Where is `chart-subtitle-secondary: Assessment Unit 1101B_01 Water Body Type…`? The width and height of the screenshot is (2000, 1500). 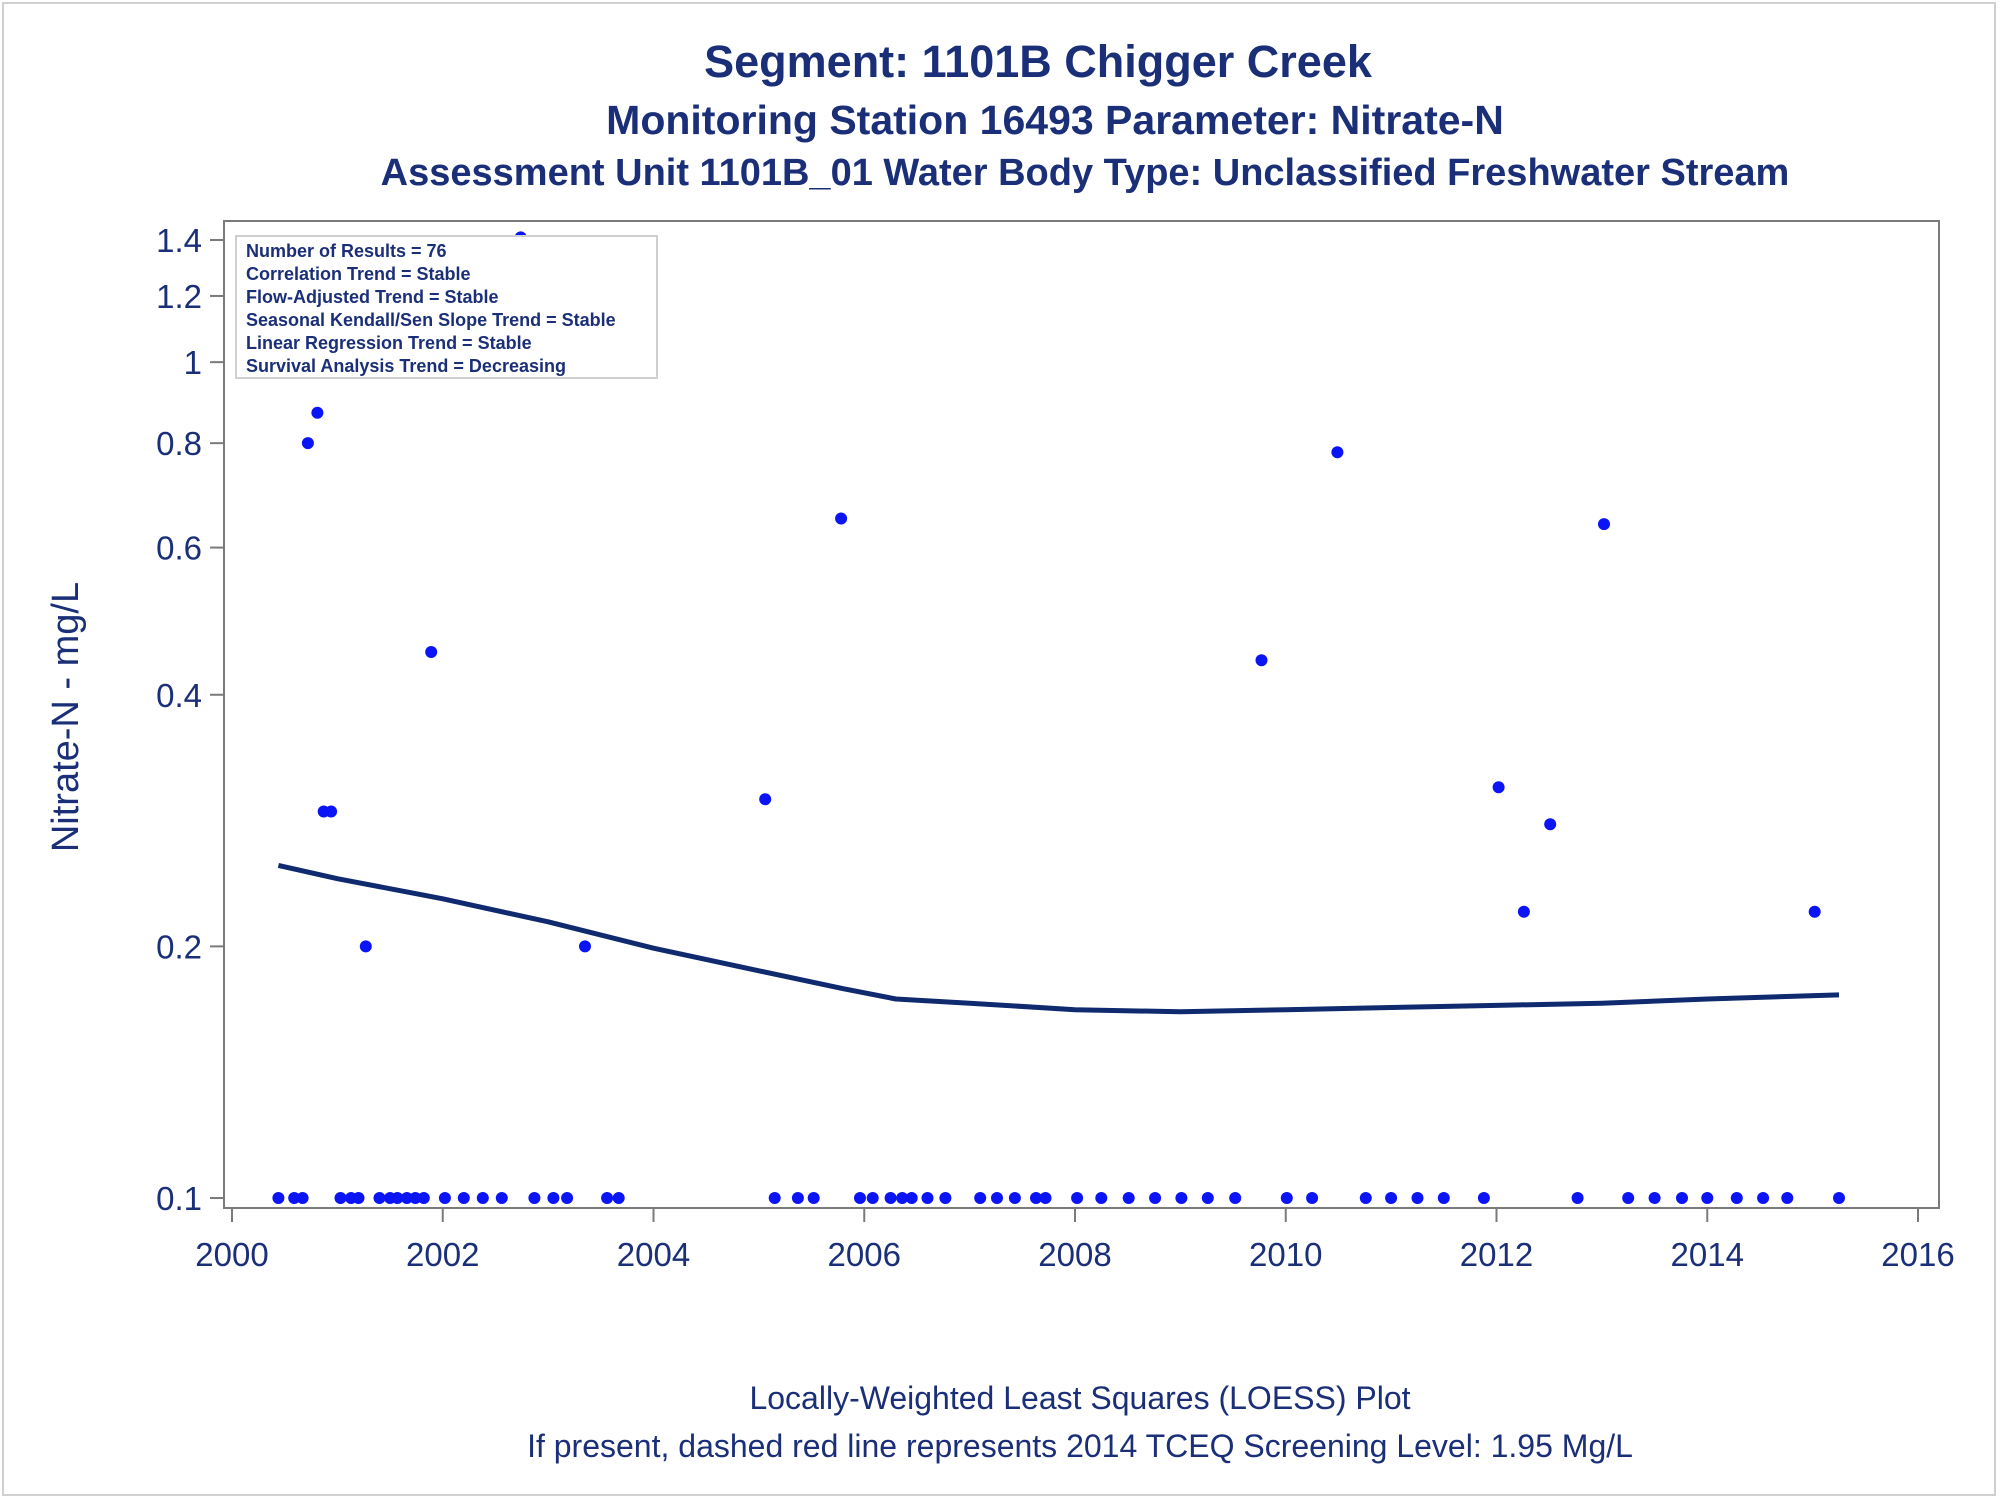 chart-subtitle-secondary: Assessment Unit 1101B_01 Water Body Type… is located at coordinates (1085, 173).